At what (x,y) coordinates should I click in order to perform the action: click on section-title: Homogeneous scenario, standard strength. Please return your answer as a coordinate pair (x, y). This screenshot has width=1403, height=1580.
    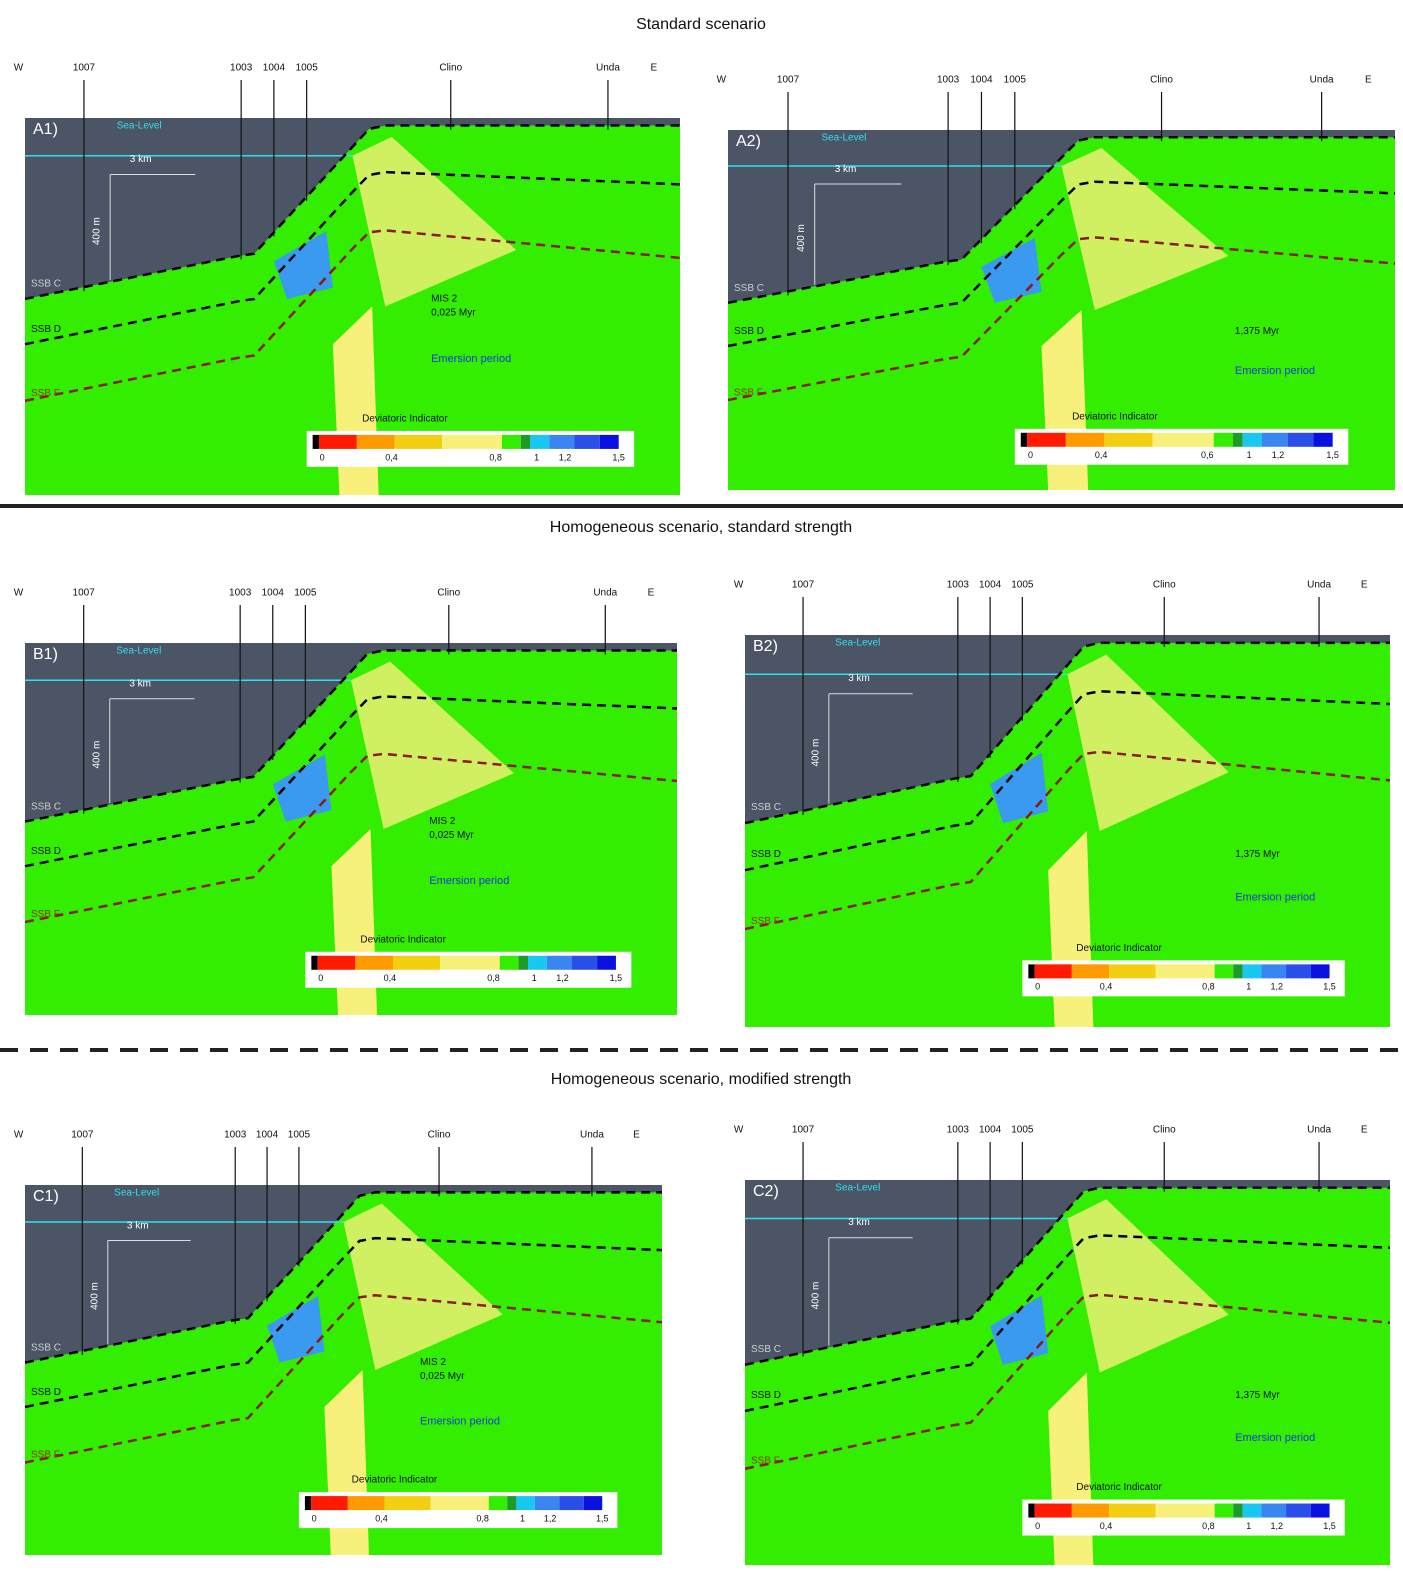
    Looking at the image, I should click on (701, 527).